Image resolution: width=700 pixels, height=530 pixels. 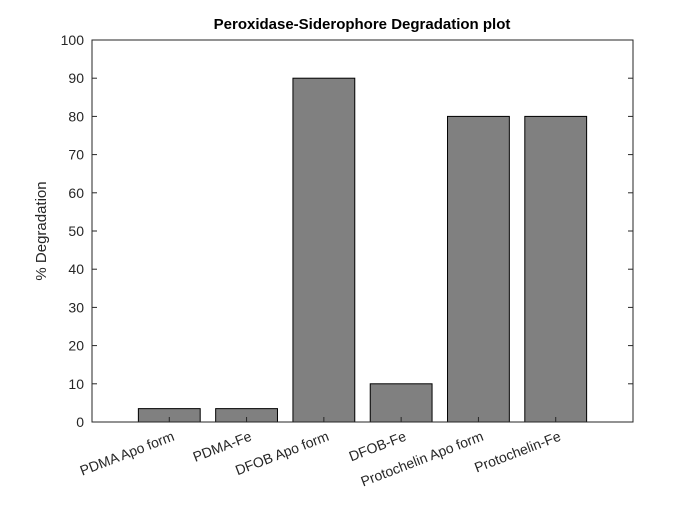 What do you see at coordinates (76, 307) in the screenshot?
I see `y-tick-label: 30` at bounding box center [76, 307].